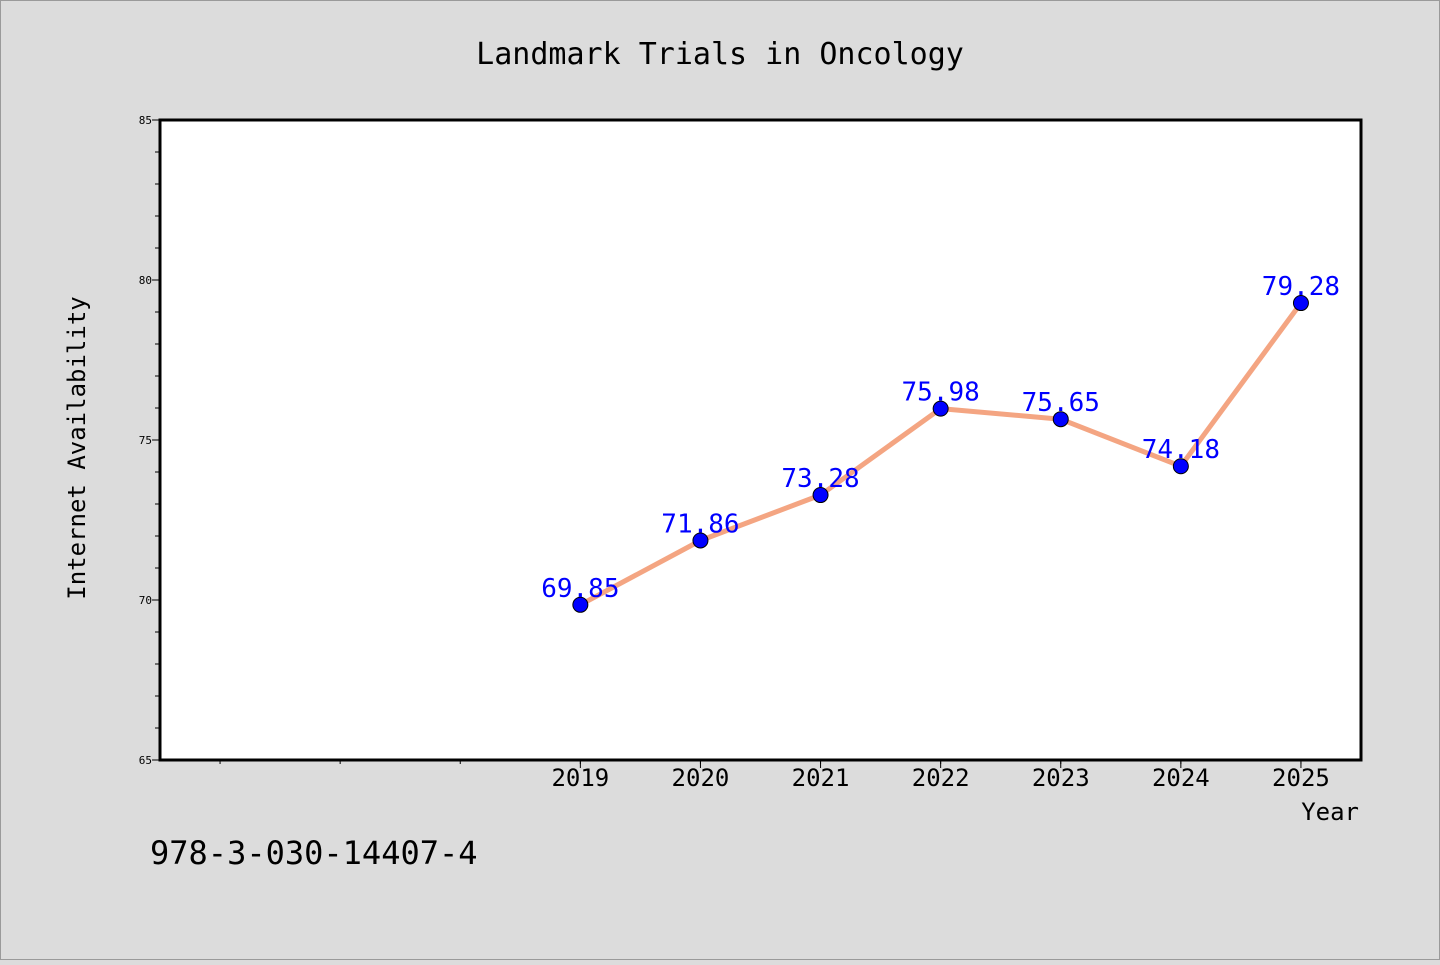 Image resolution: width=1440 pixels, height=965 pixels. What do you see at coordinates (1181, 450) in the screenshot?
I see `data-value-label: 74.18` at bounding box center [1181, 450].